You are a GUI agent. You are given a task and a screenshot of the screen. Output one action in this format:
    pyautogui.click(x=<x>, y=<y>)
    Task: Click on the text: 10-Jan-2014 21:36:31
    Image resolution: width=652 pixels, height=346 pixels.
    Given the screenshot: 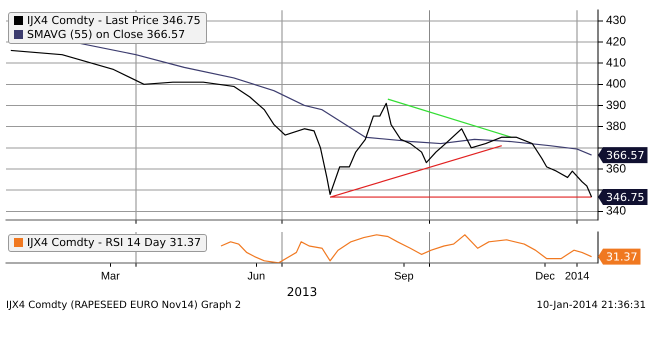 What is the action you would take?
    pyautogui.click(x=591, y=305)
    